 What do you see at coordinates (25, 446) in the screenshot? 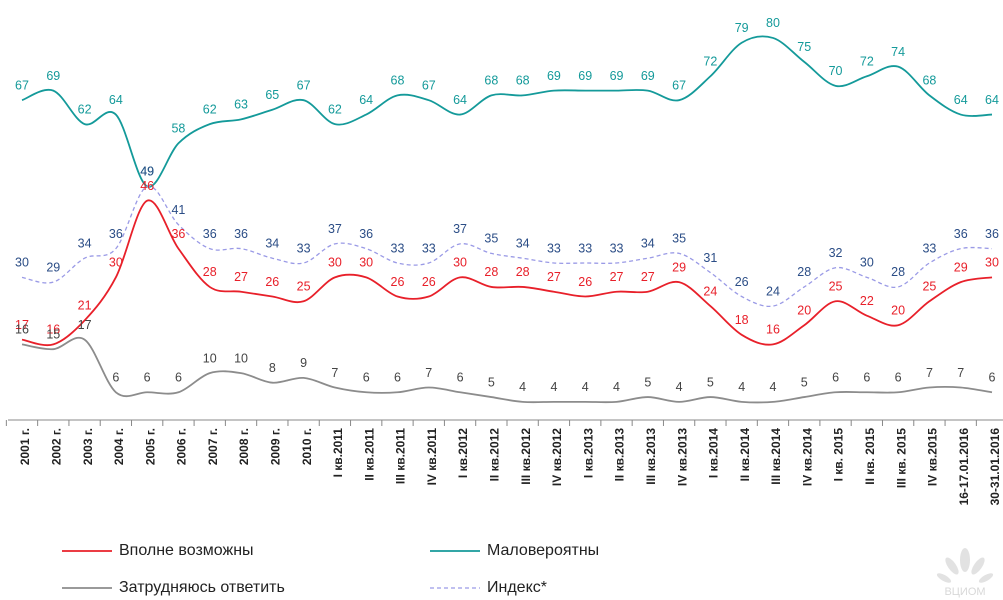
I see `x-tick-label: 2001 г.` at bounding box center [25, 446].